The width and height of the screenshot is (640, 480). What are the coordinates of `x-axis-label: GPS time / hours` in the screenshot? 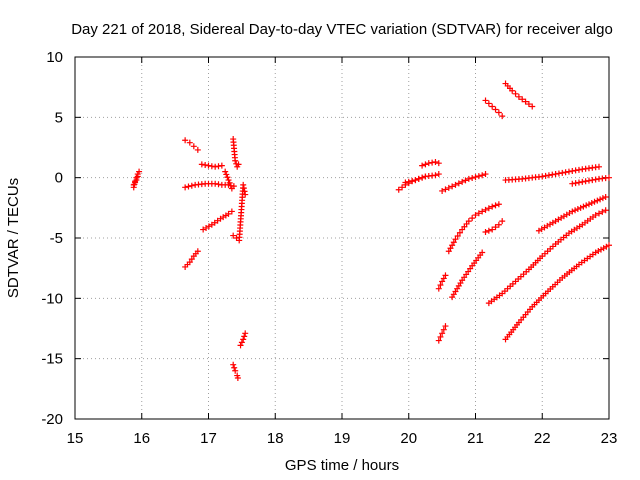 It's located at (342, 465).